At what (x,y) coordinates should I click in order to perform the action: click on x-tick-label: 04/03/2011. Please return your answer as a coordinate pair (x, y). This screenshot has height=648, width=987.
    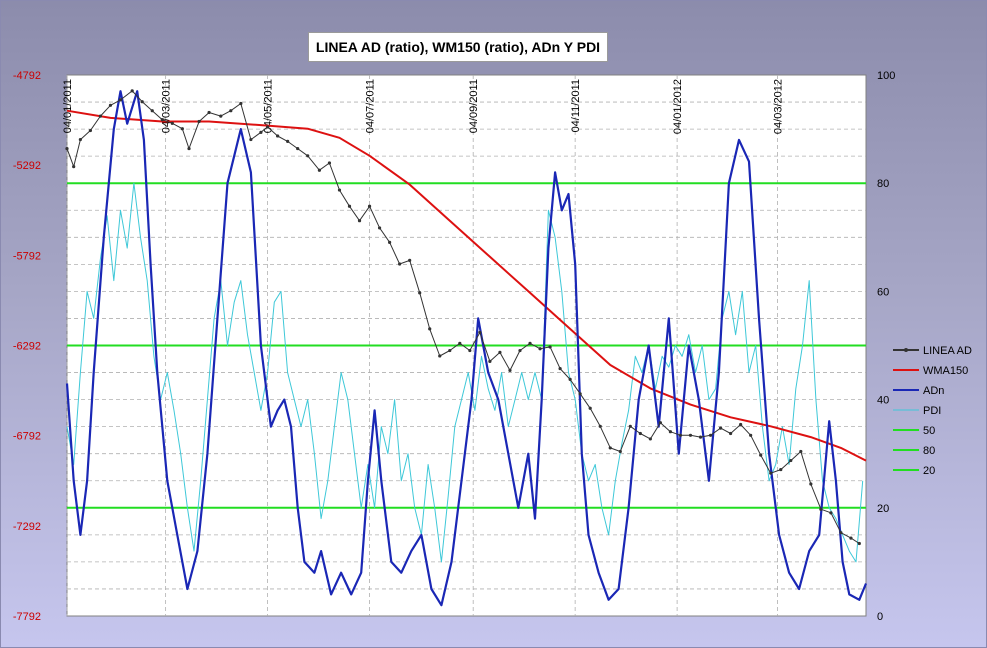
    Looking at the image, I should click on (167, 106).